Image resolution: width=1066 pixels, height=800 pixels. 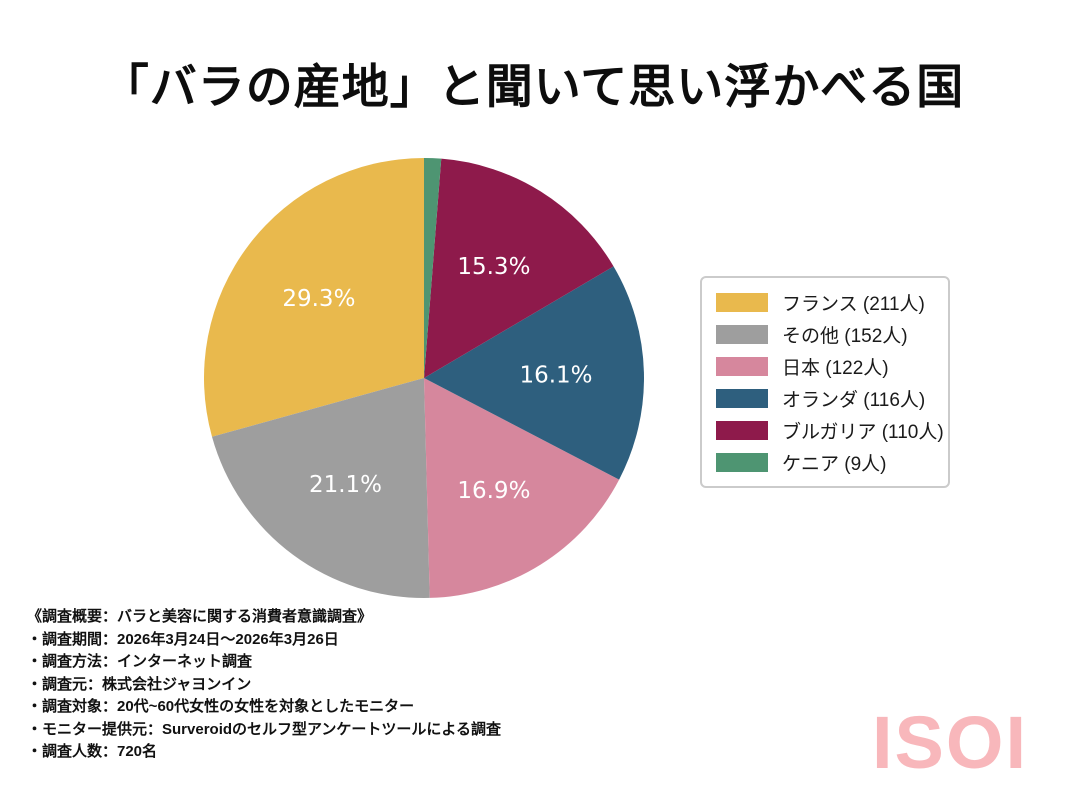 What do you see at coordinates (854, 400) in the screenshot?
I see `legend-label: オランダ (116人)` at bounding box center [854, 400].